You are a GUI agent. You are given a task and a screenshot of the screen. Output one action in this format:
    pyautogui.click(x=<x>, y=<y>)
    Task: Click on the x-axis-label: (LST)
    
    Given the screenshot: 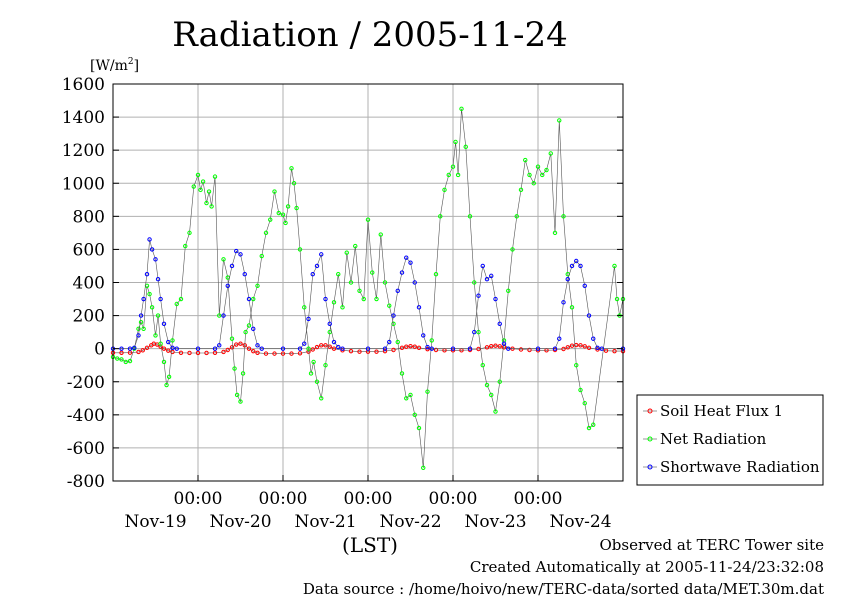 What is the action you would take?
    pyautogui.click(x=370, y=545)
    